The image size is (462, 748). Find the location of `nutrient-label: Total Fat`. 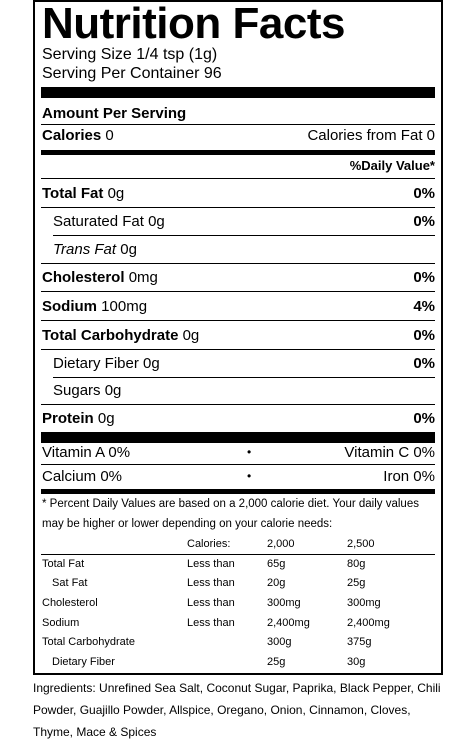

nutrient-label: Total Fat is located at coordinates (73, 193).